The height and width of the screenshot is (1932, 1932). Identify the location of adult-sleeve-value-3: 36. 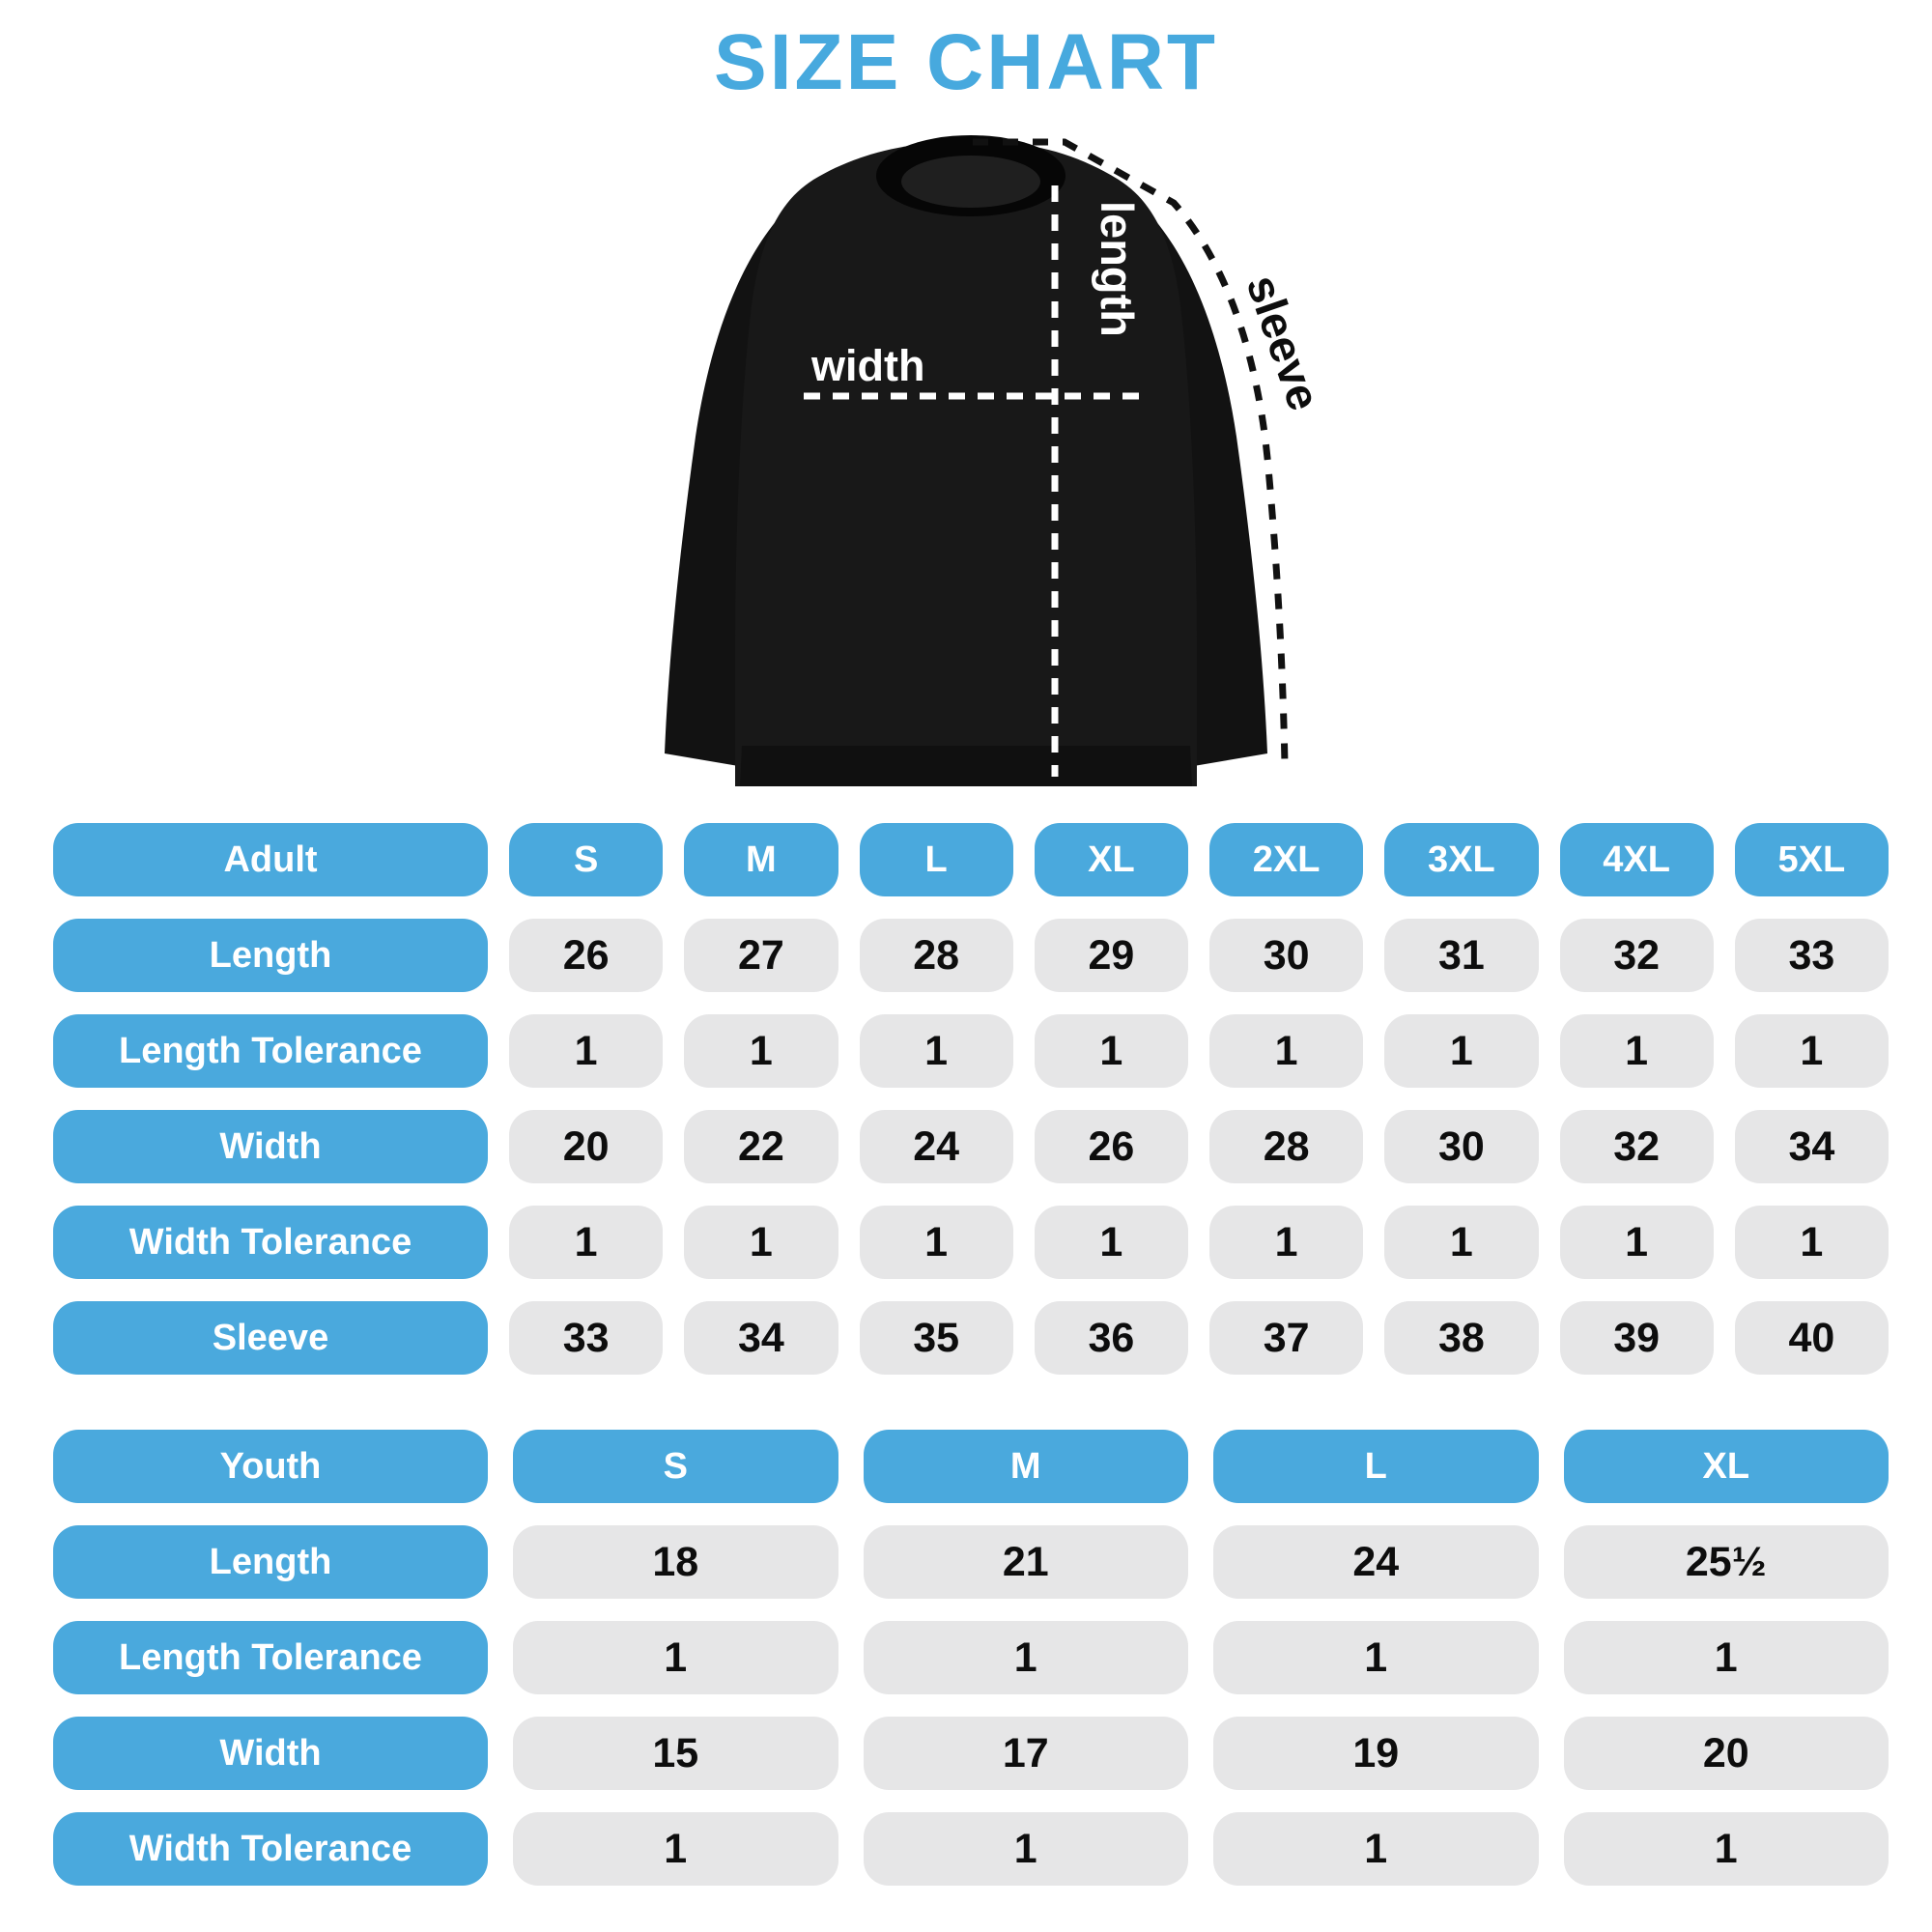
(1111, 1338).